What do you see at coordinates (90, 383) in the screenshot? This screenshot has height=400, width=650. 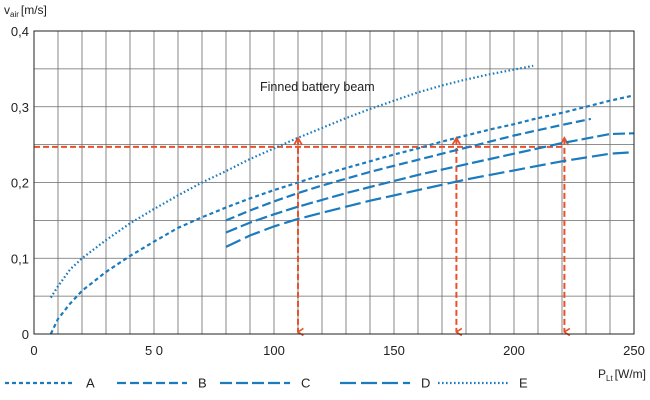 I see `legend-label-a: A` at bounding box center [90, 383].